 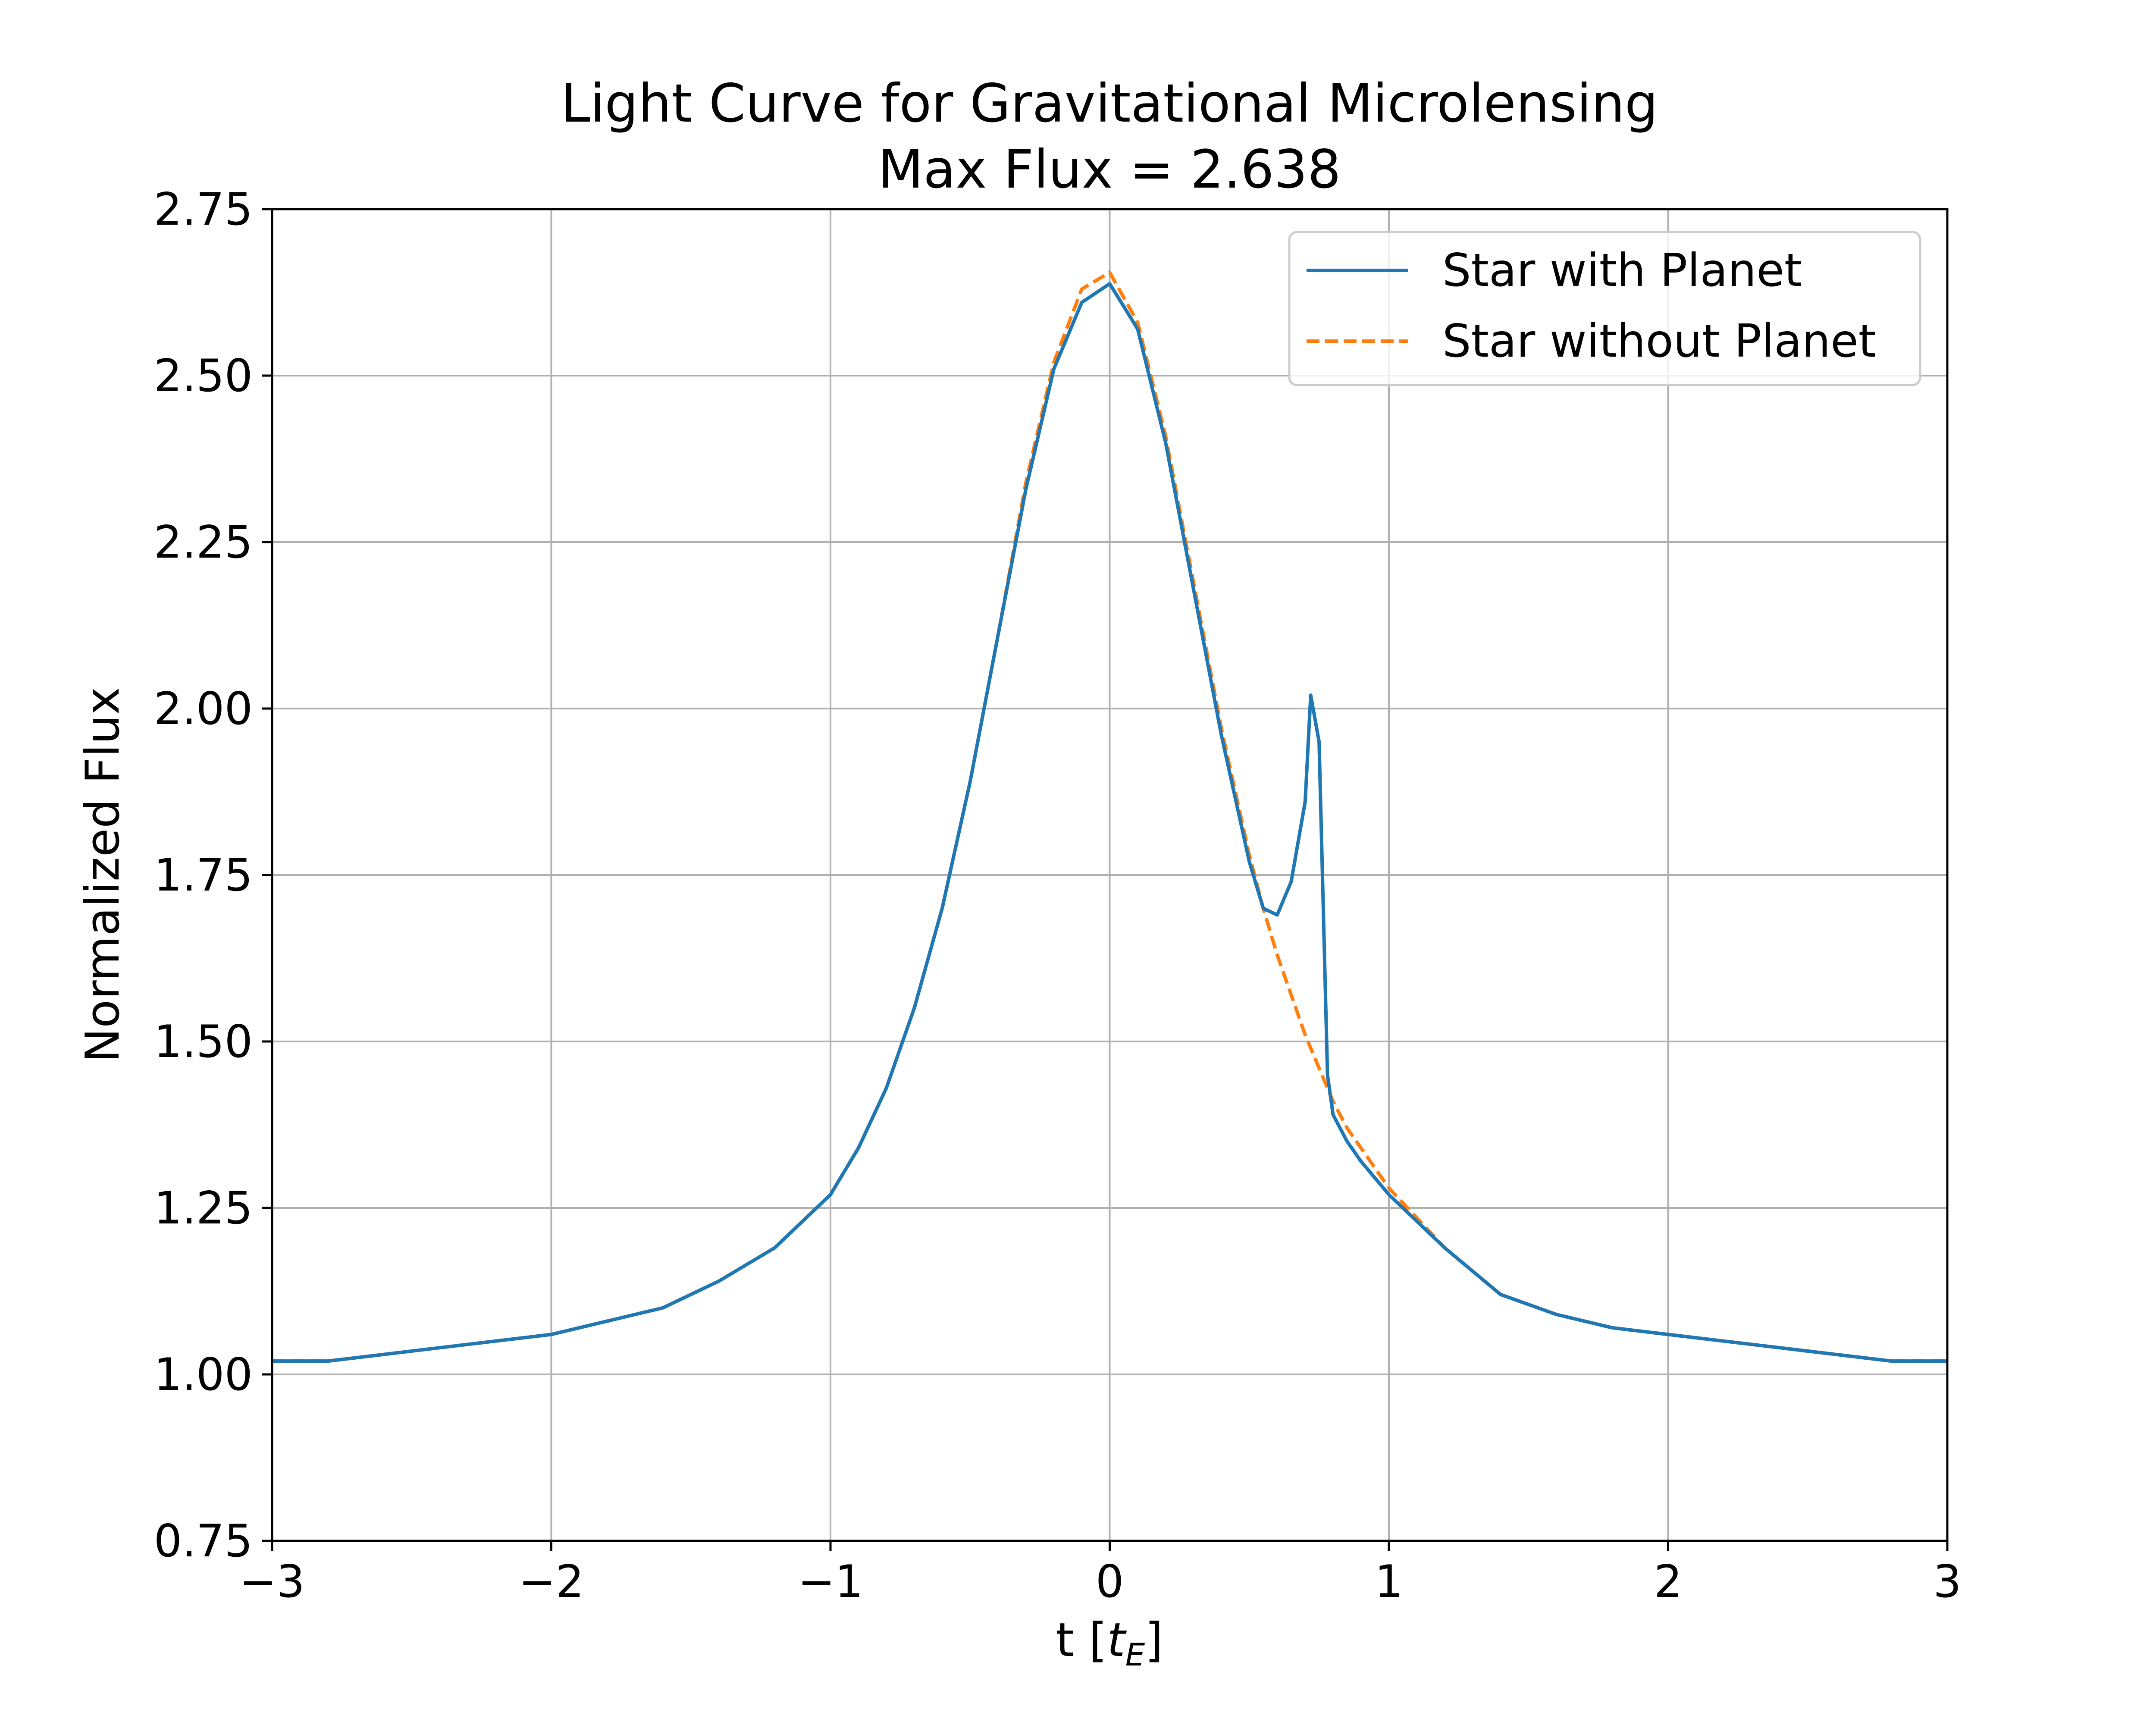 What do you see at coordinates (1135, 1655) in the screenshot?
I see `x-axis-label-sub: E` at bounding box center [1135, 1655].